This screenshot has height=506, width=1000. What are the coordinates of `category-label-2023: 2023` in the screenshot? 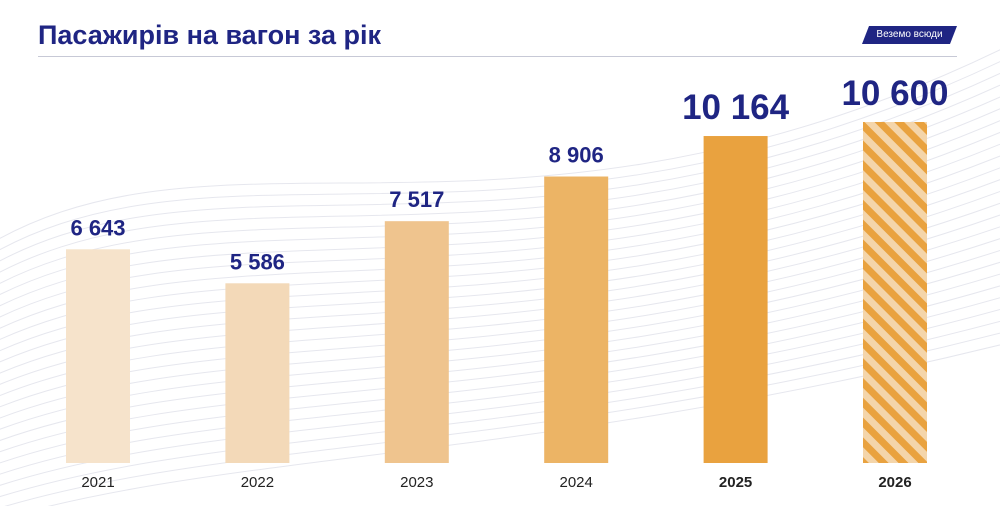 It's located at (416, 482).